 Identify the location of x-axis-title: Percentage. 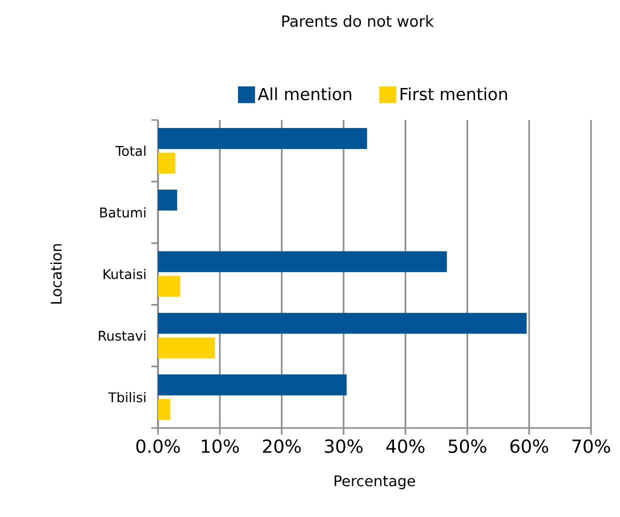
(374, 482).